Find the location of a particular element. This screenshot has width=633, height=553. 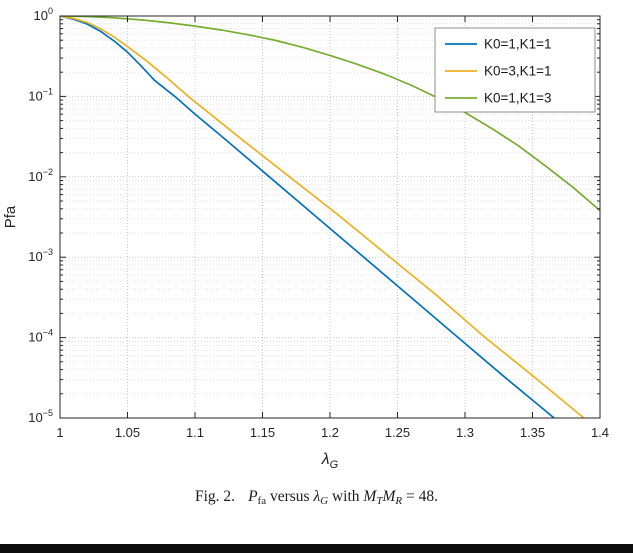

x-tick-label: 1.15 is located at coordinates (262, 432).